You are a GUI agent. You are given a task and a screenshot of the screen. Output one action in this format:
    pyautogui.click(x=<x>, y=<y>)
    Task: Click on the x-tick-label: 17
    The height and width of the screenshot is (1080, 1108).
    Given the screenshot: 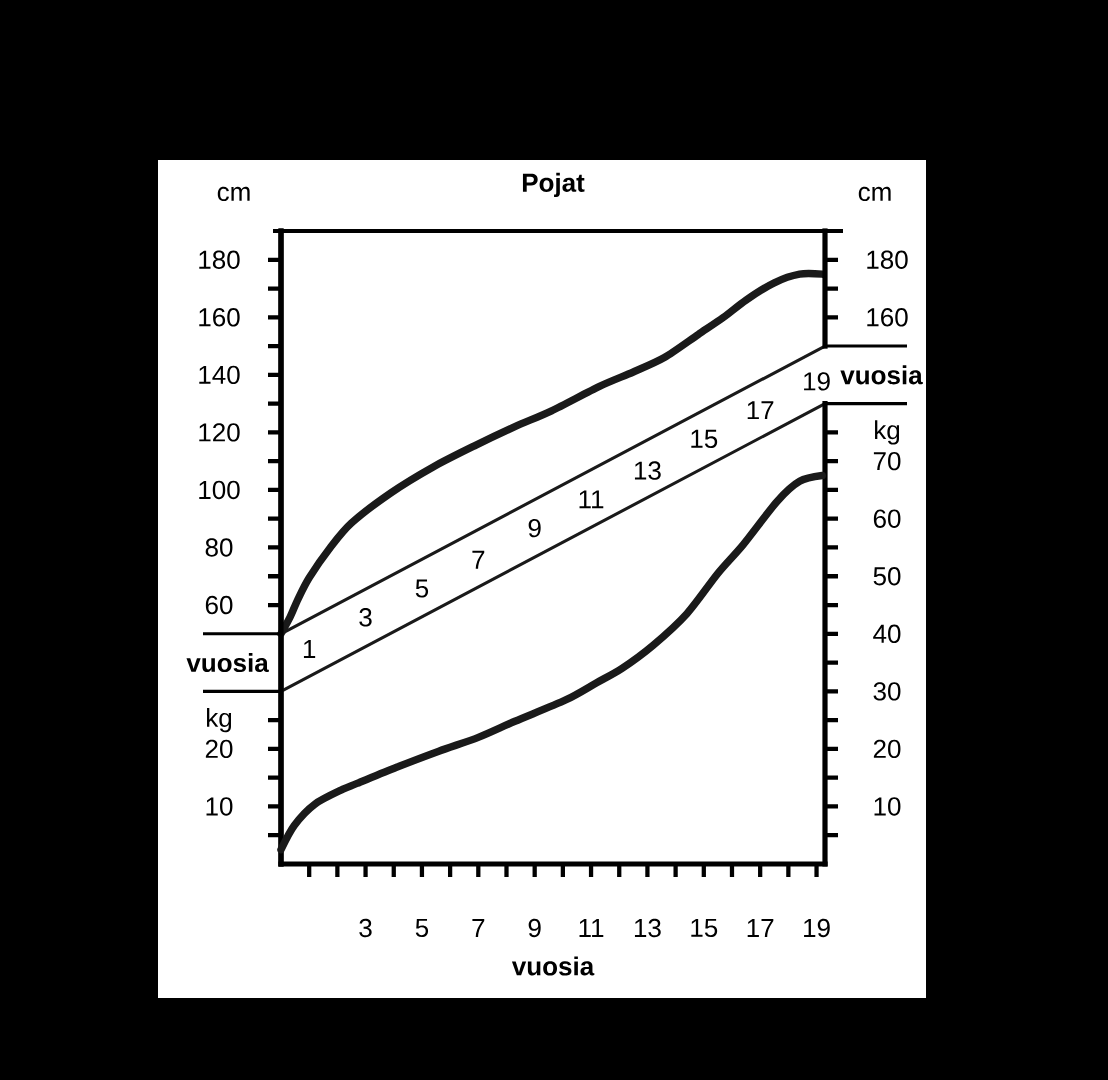 What is the action you would take?
    pyautogui.click(x=760, y=928)
    